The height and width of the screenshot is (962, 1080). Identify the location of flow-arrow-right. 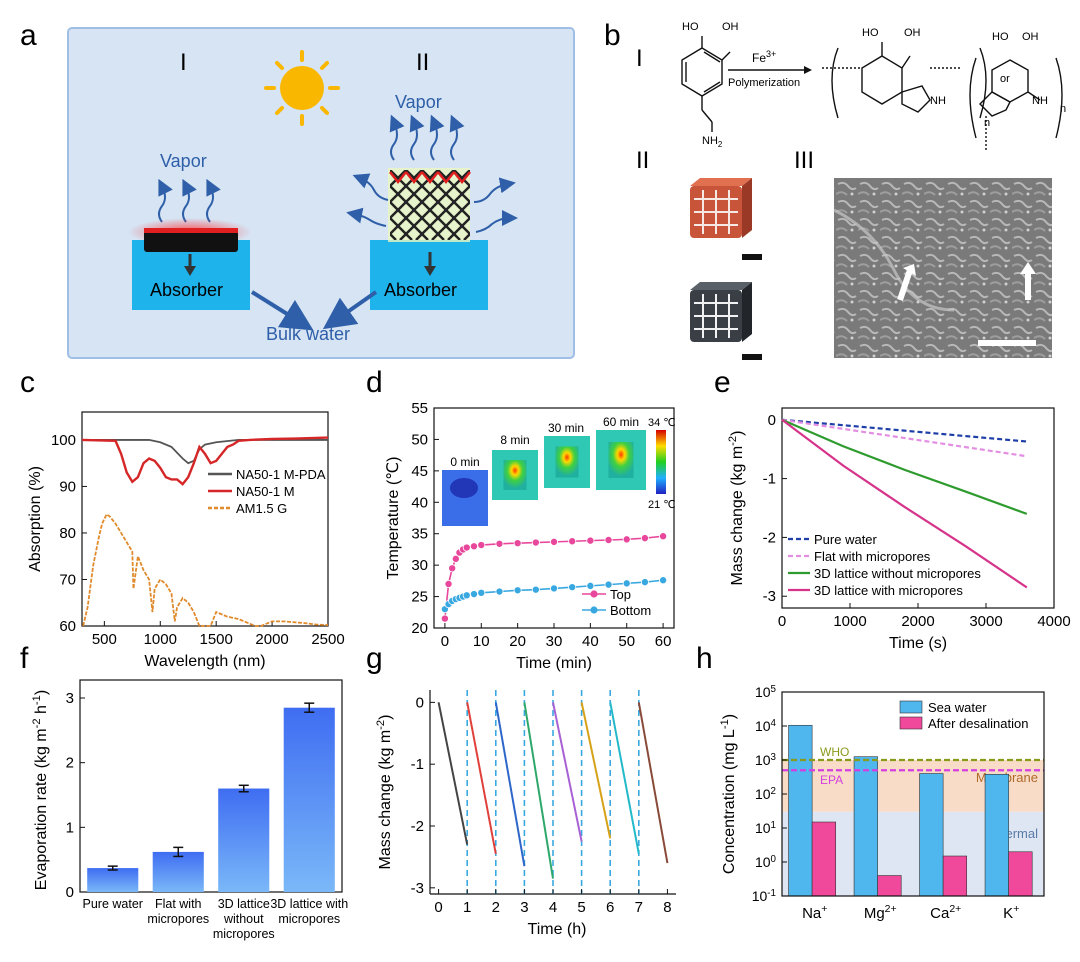
(350, 310).